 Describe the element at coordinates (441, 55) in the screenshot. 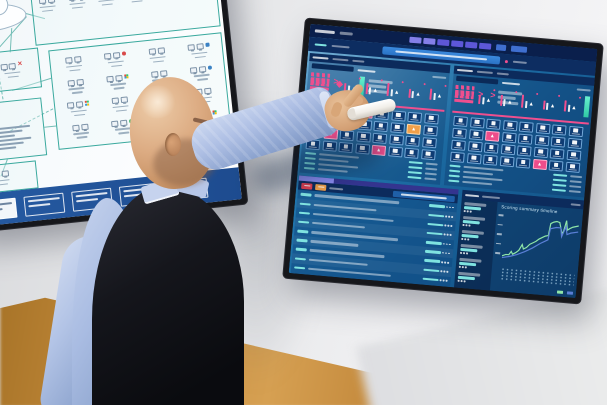

I see `banner-text-blur` at that location.